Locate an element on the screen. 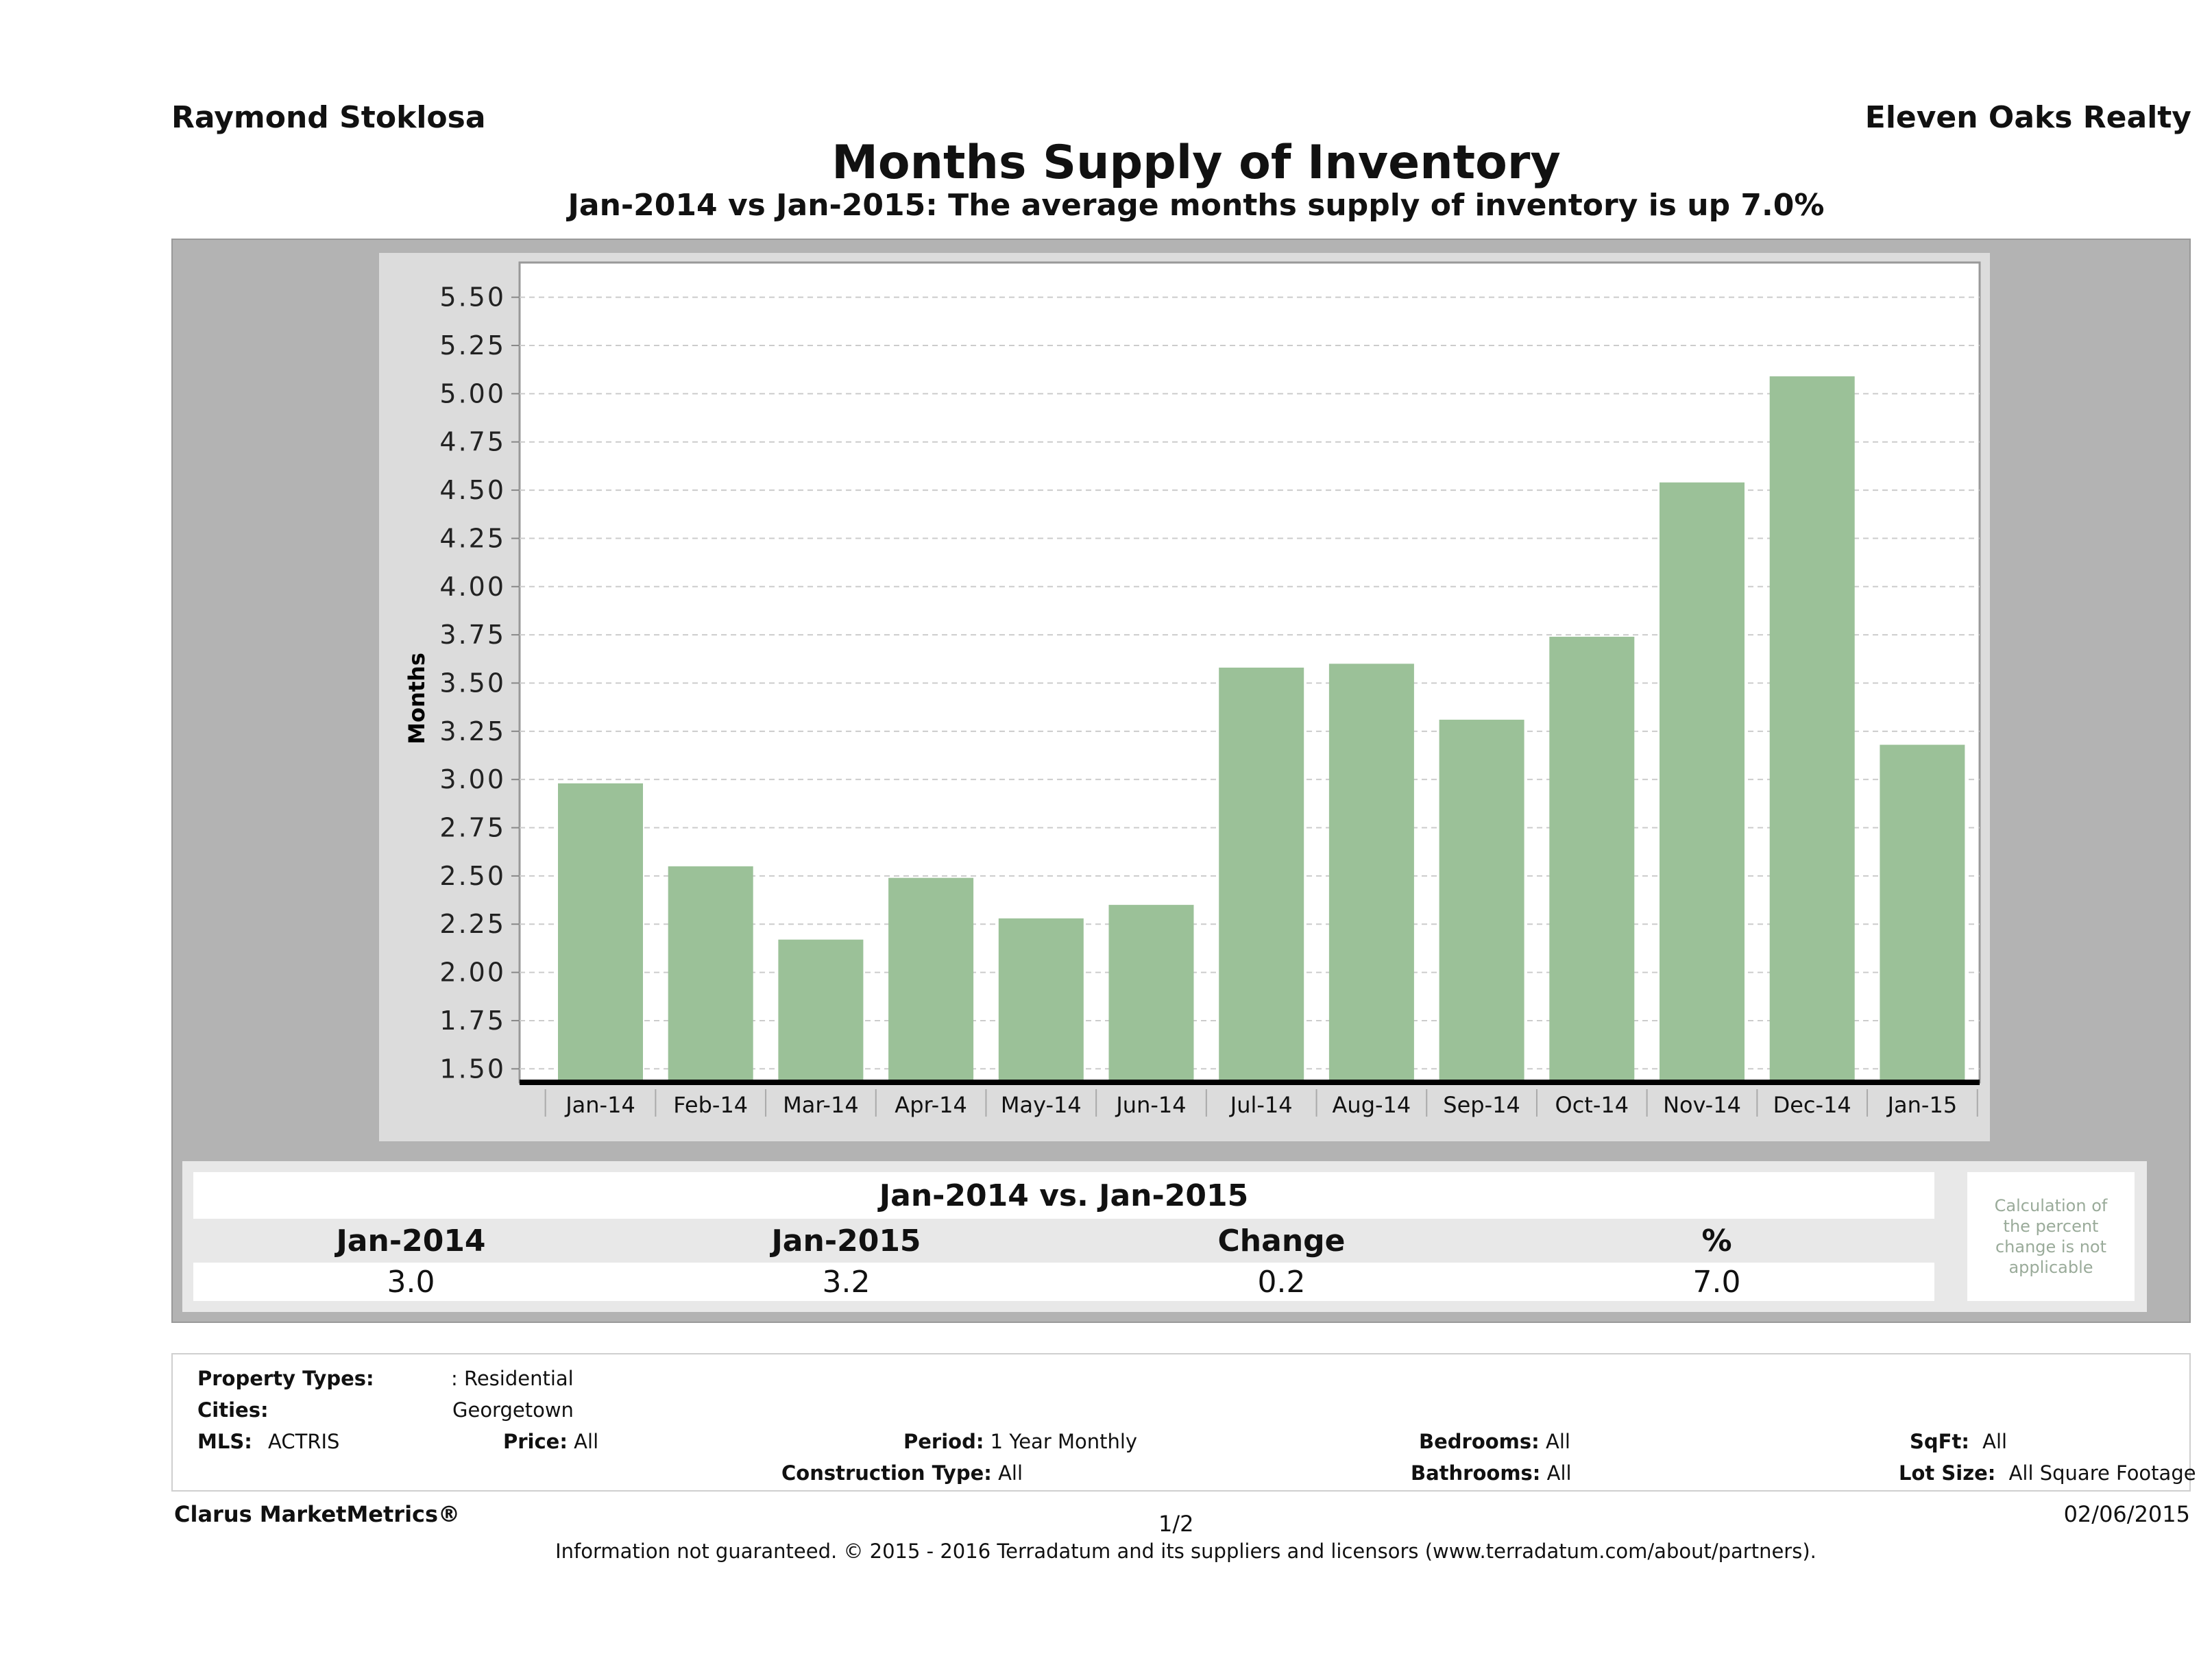 The height and width of the screenshot is (1678, 2212). header-jan-2015: Jan-2015 is located at coordinates (846, 1240).